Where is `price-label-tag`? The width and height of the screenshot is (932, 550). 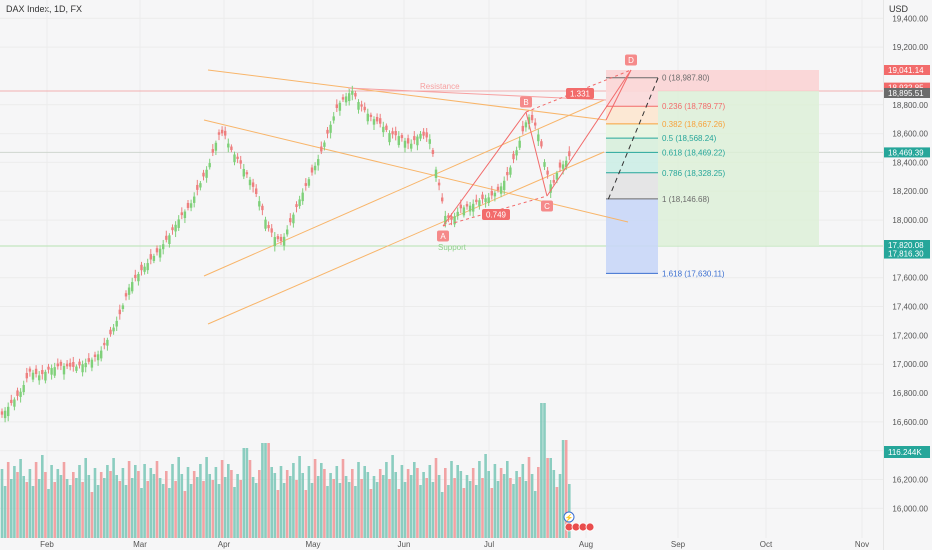 price-label-tag is located at coordinates (907, 87).